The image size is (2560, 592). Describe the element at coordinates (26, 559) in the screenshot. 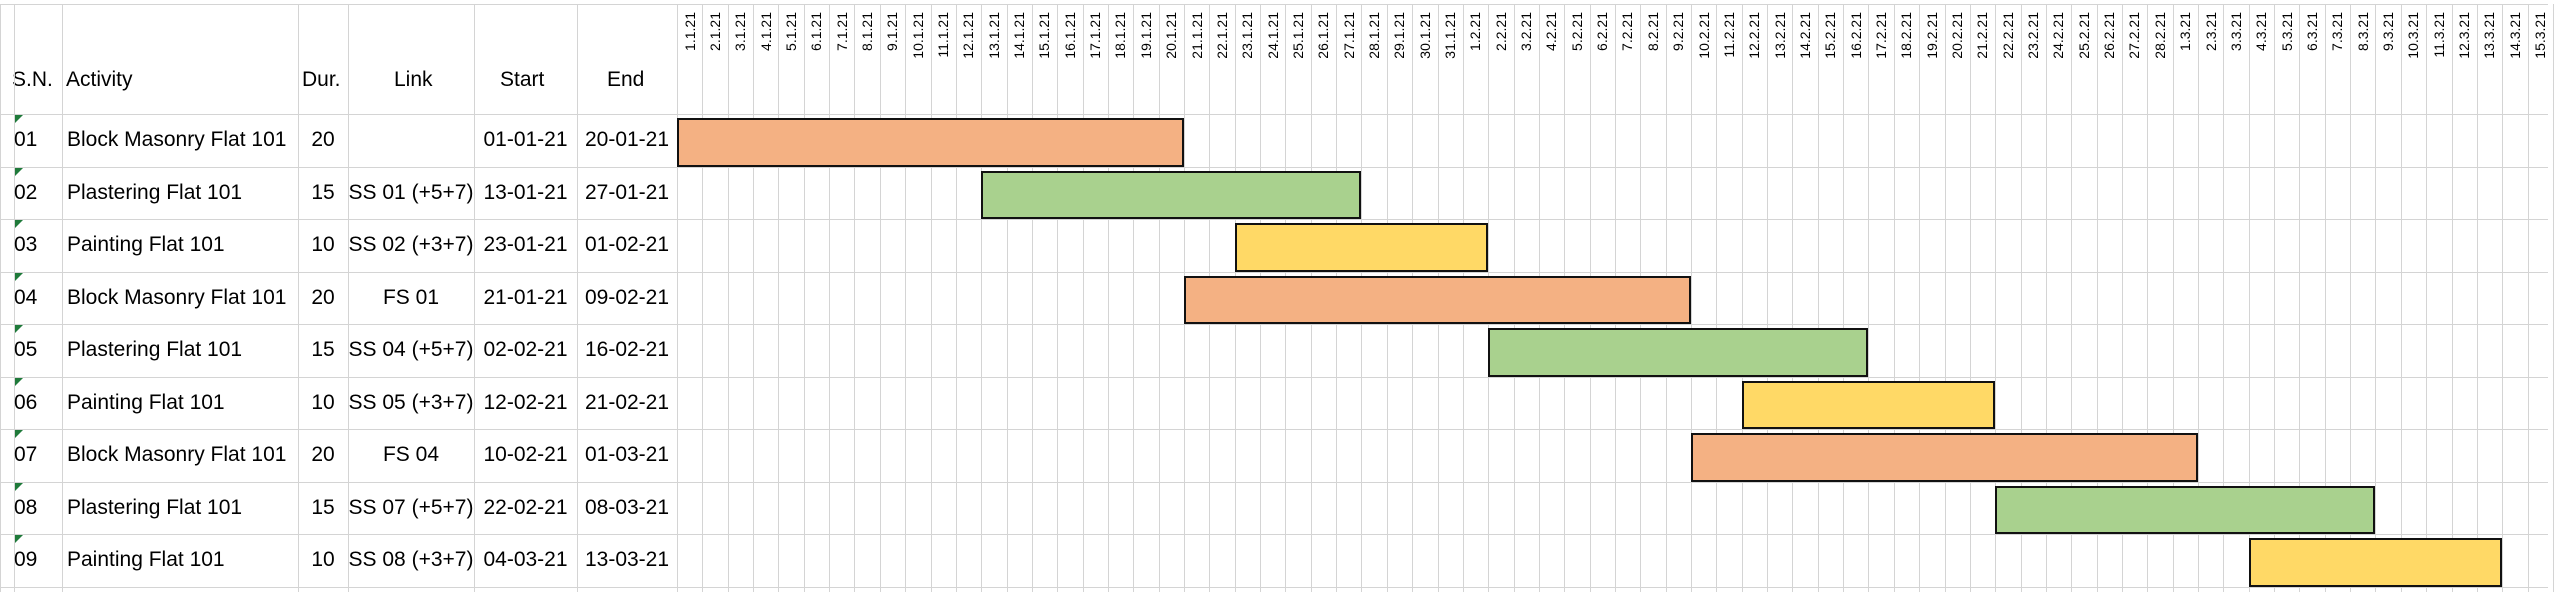

I see `cell-sn: 09` at that location.